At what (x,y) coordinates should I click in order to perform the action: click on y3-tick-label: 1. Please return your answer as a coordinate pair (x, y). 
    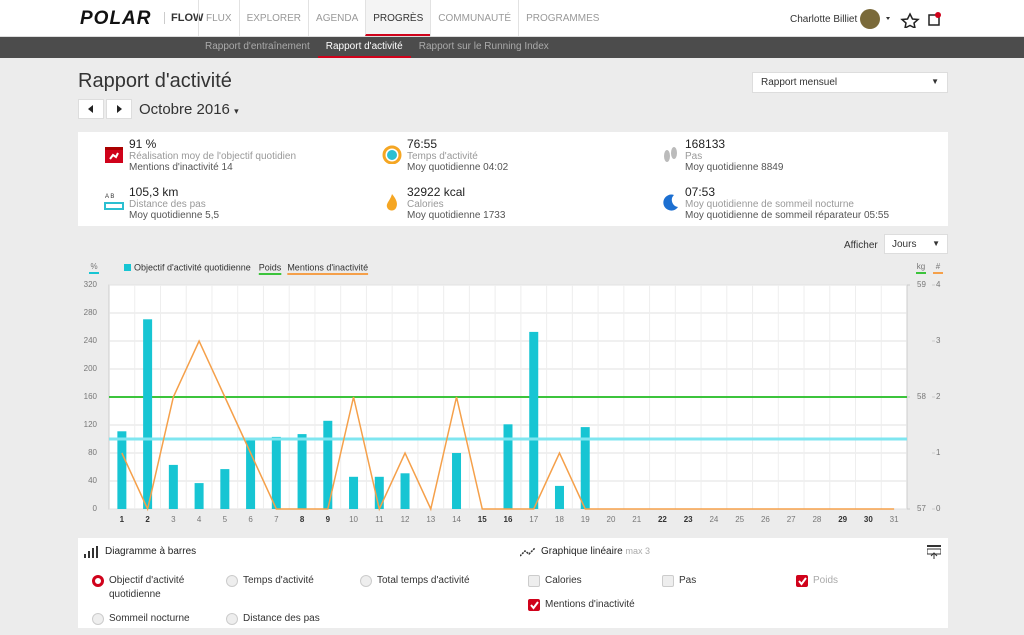
    Looking at the image, I should click on (938, 452).